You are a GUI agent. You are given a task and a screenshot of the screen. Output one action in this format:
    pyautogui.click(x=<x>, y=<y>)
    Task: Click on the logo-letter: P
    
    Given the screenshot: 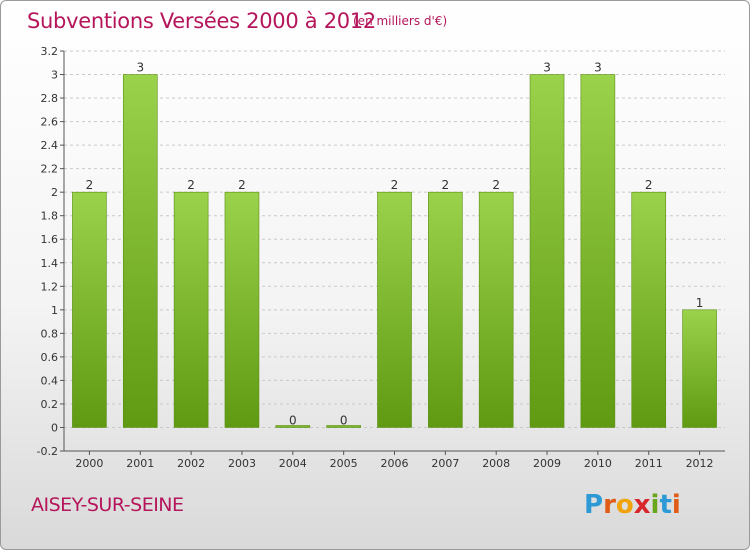 What is the action you would take?
    pyautogui.click(x=594, y=505)
    